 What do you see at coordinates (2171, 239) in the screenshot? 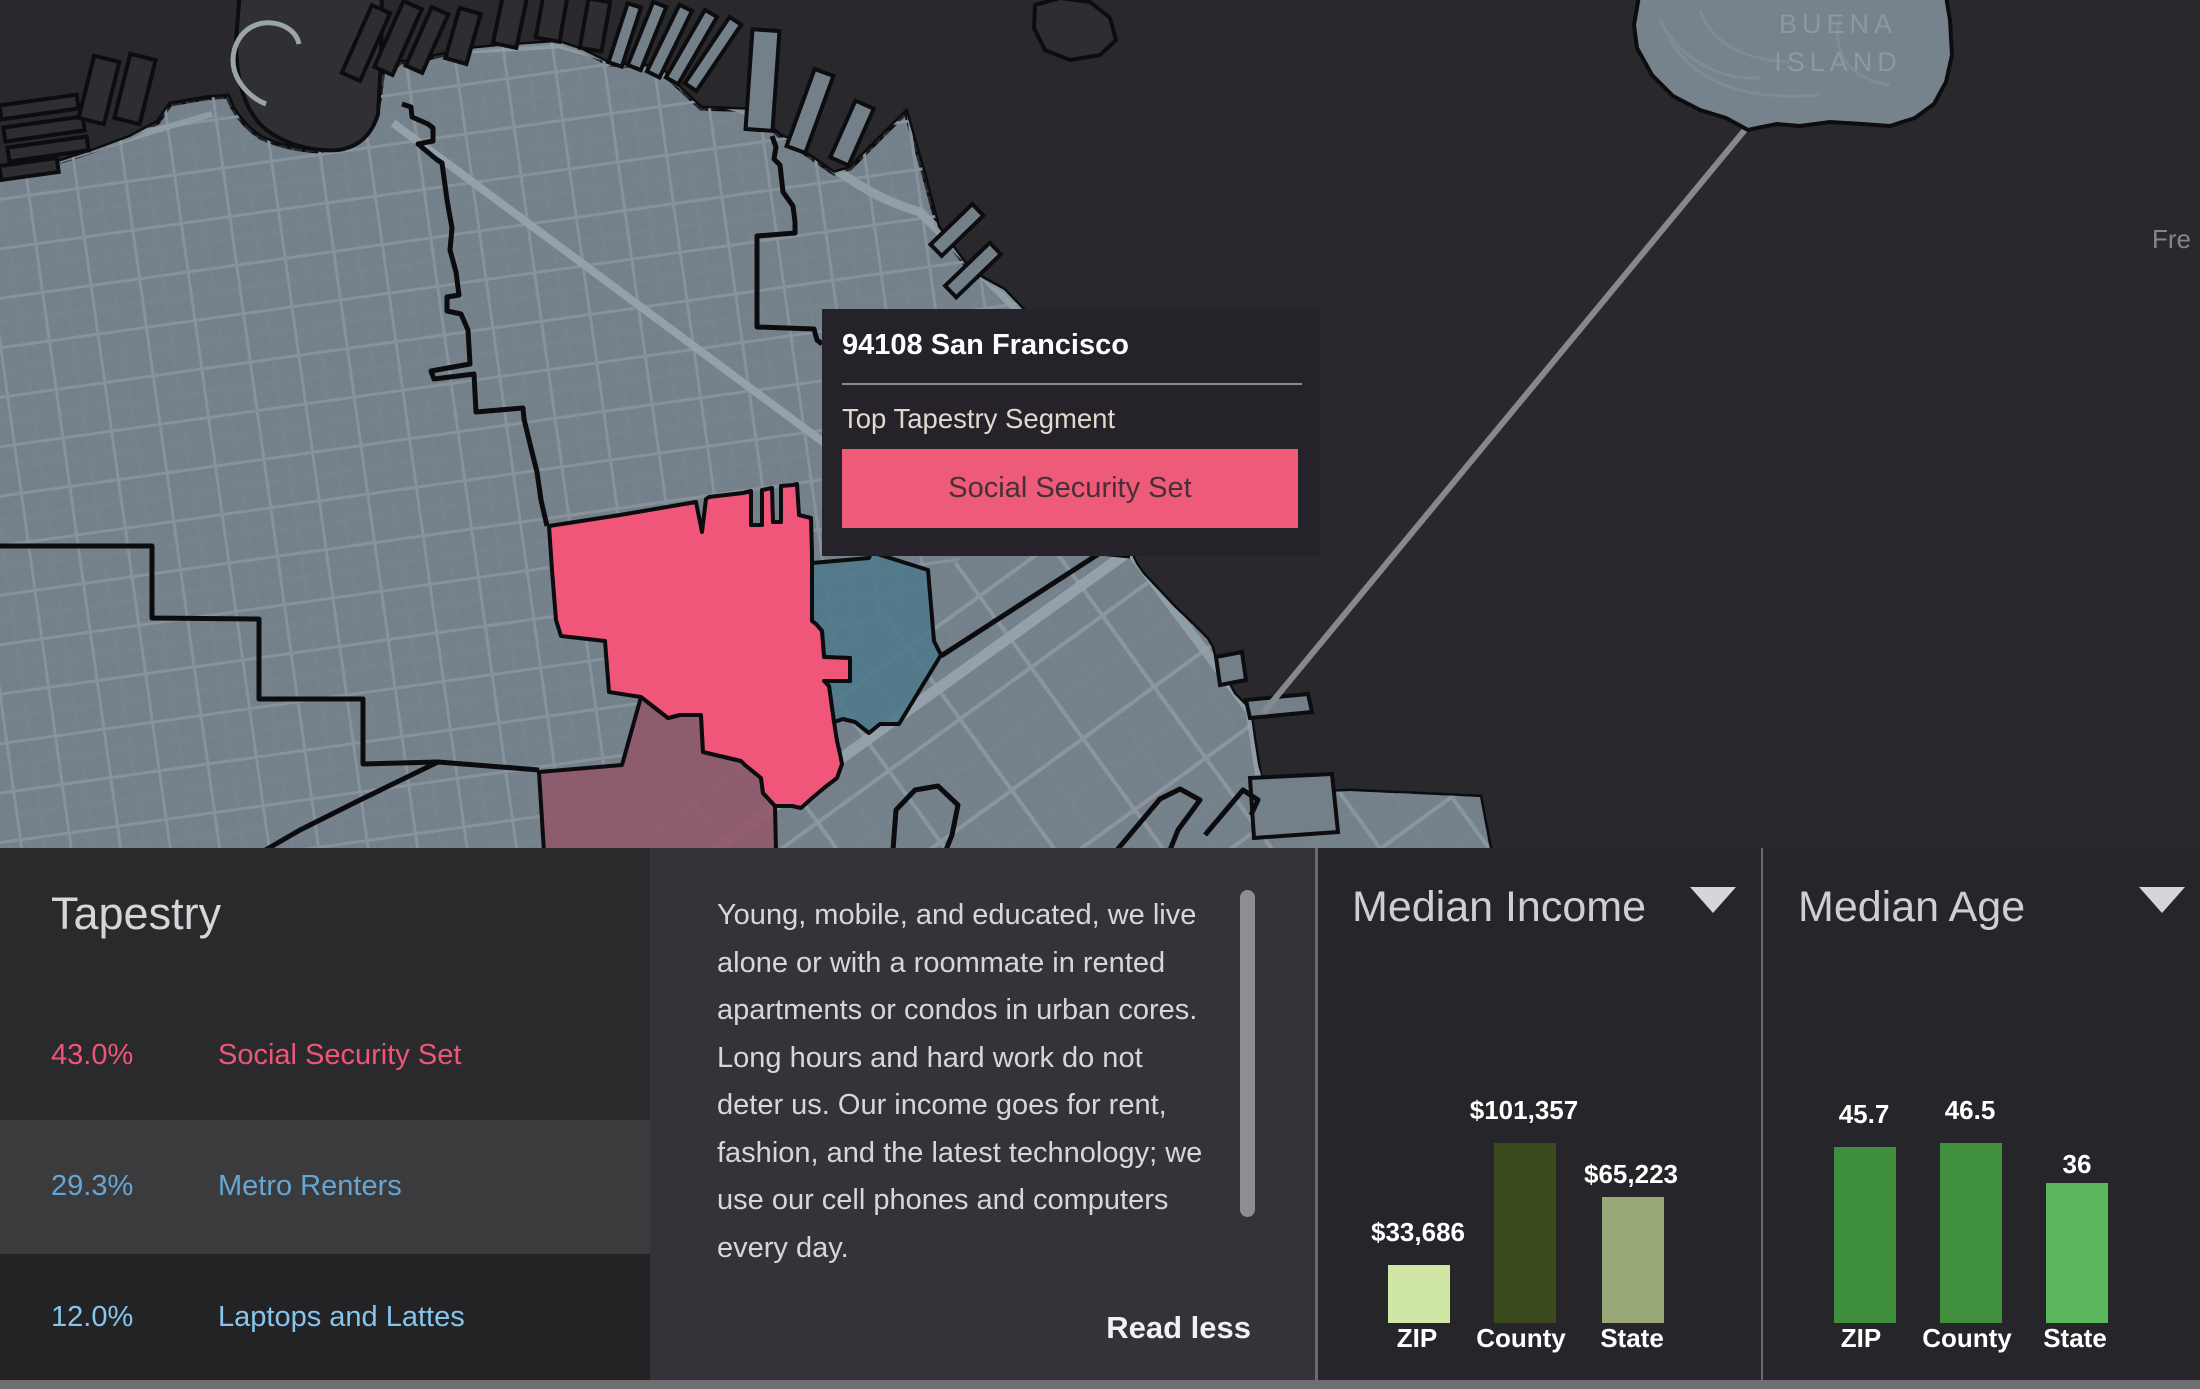
I see `svg-text: Fre` at bounding box center [2171, 239].